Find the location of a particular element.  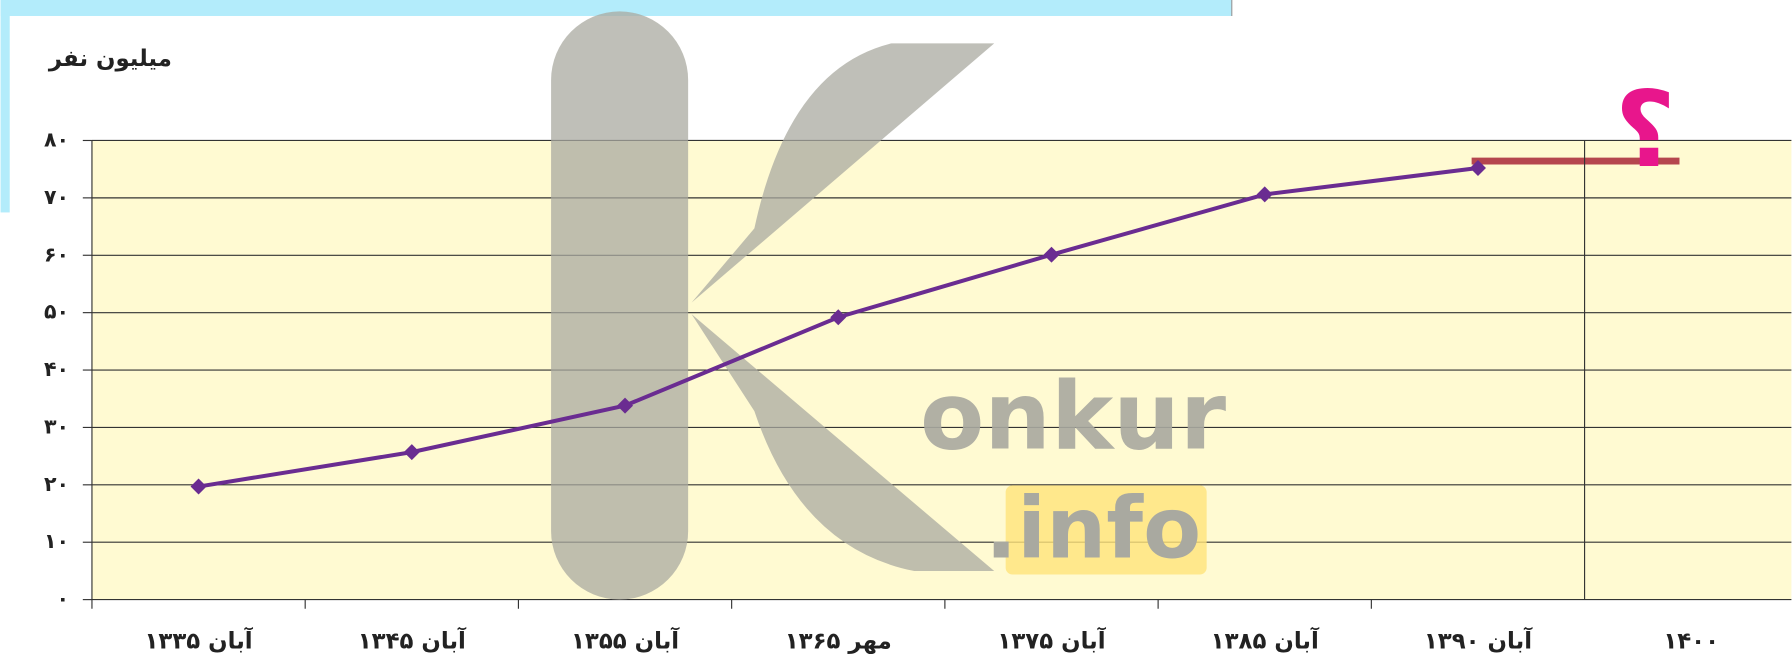

side-panel is located at coordinates (5, 106).